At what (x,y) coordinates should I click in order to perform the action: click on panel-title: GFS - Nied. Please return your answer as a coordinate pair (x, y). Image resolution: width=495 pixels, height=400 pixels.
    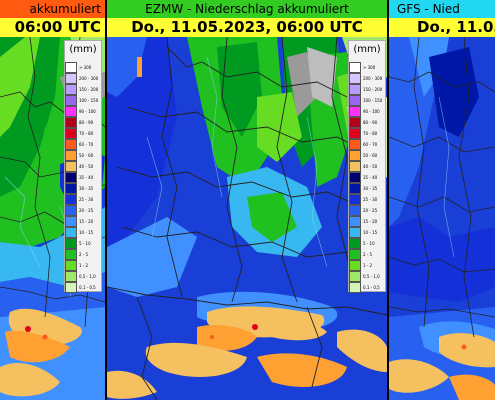
    Looking at the image, I should click on (442, 9).